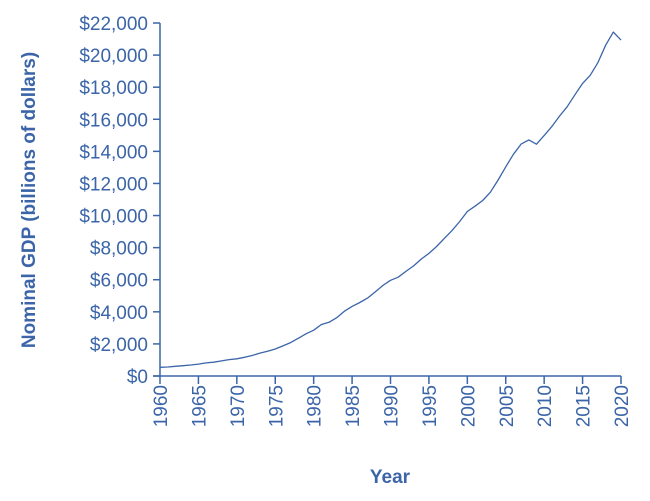 The width and height of the screenshot is (650, 501). I want to click on x-tick-label: 1965, so click(199, 406).